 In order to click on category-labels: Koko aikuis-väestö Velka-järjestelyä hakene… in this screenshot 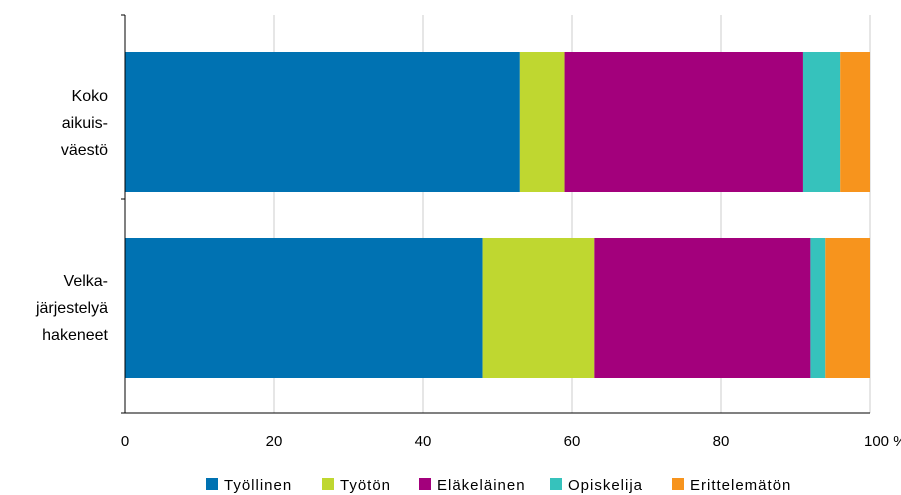, I will do `click(72, 216)`.